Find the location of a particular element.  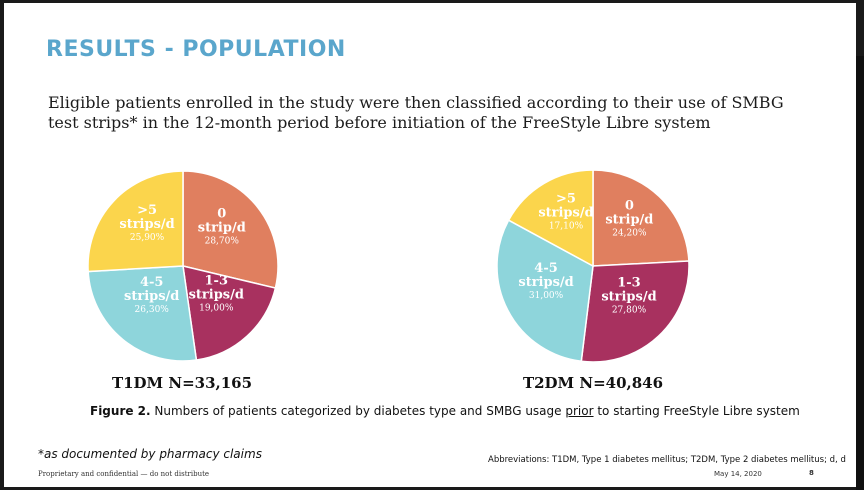

figure-caption-underlined: prior is located at coordinates (579, 411).